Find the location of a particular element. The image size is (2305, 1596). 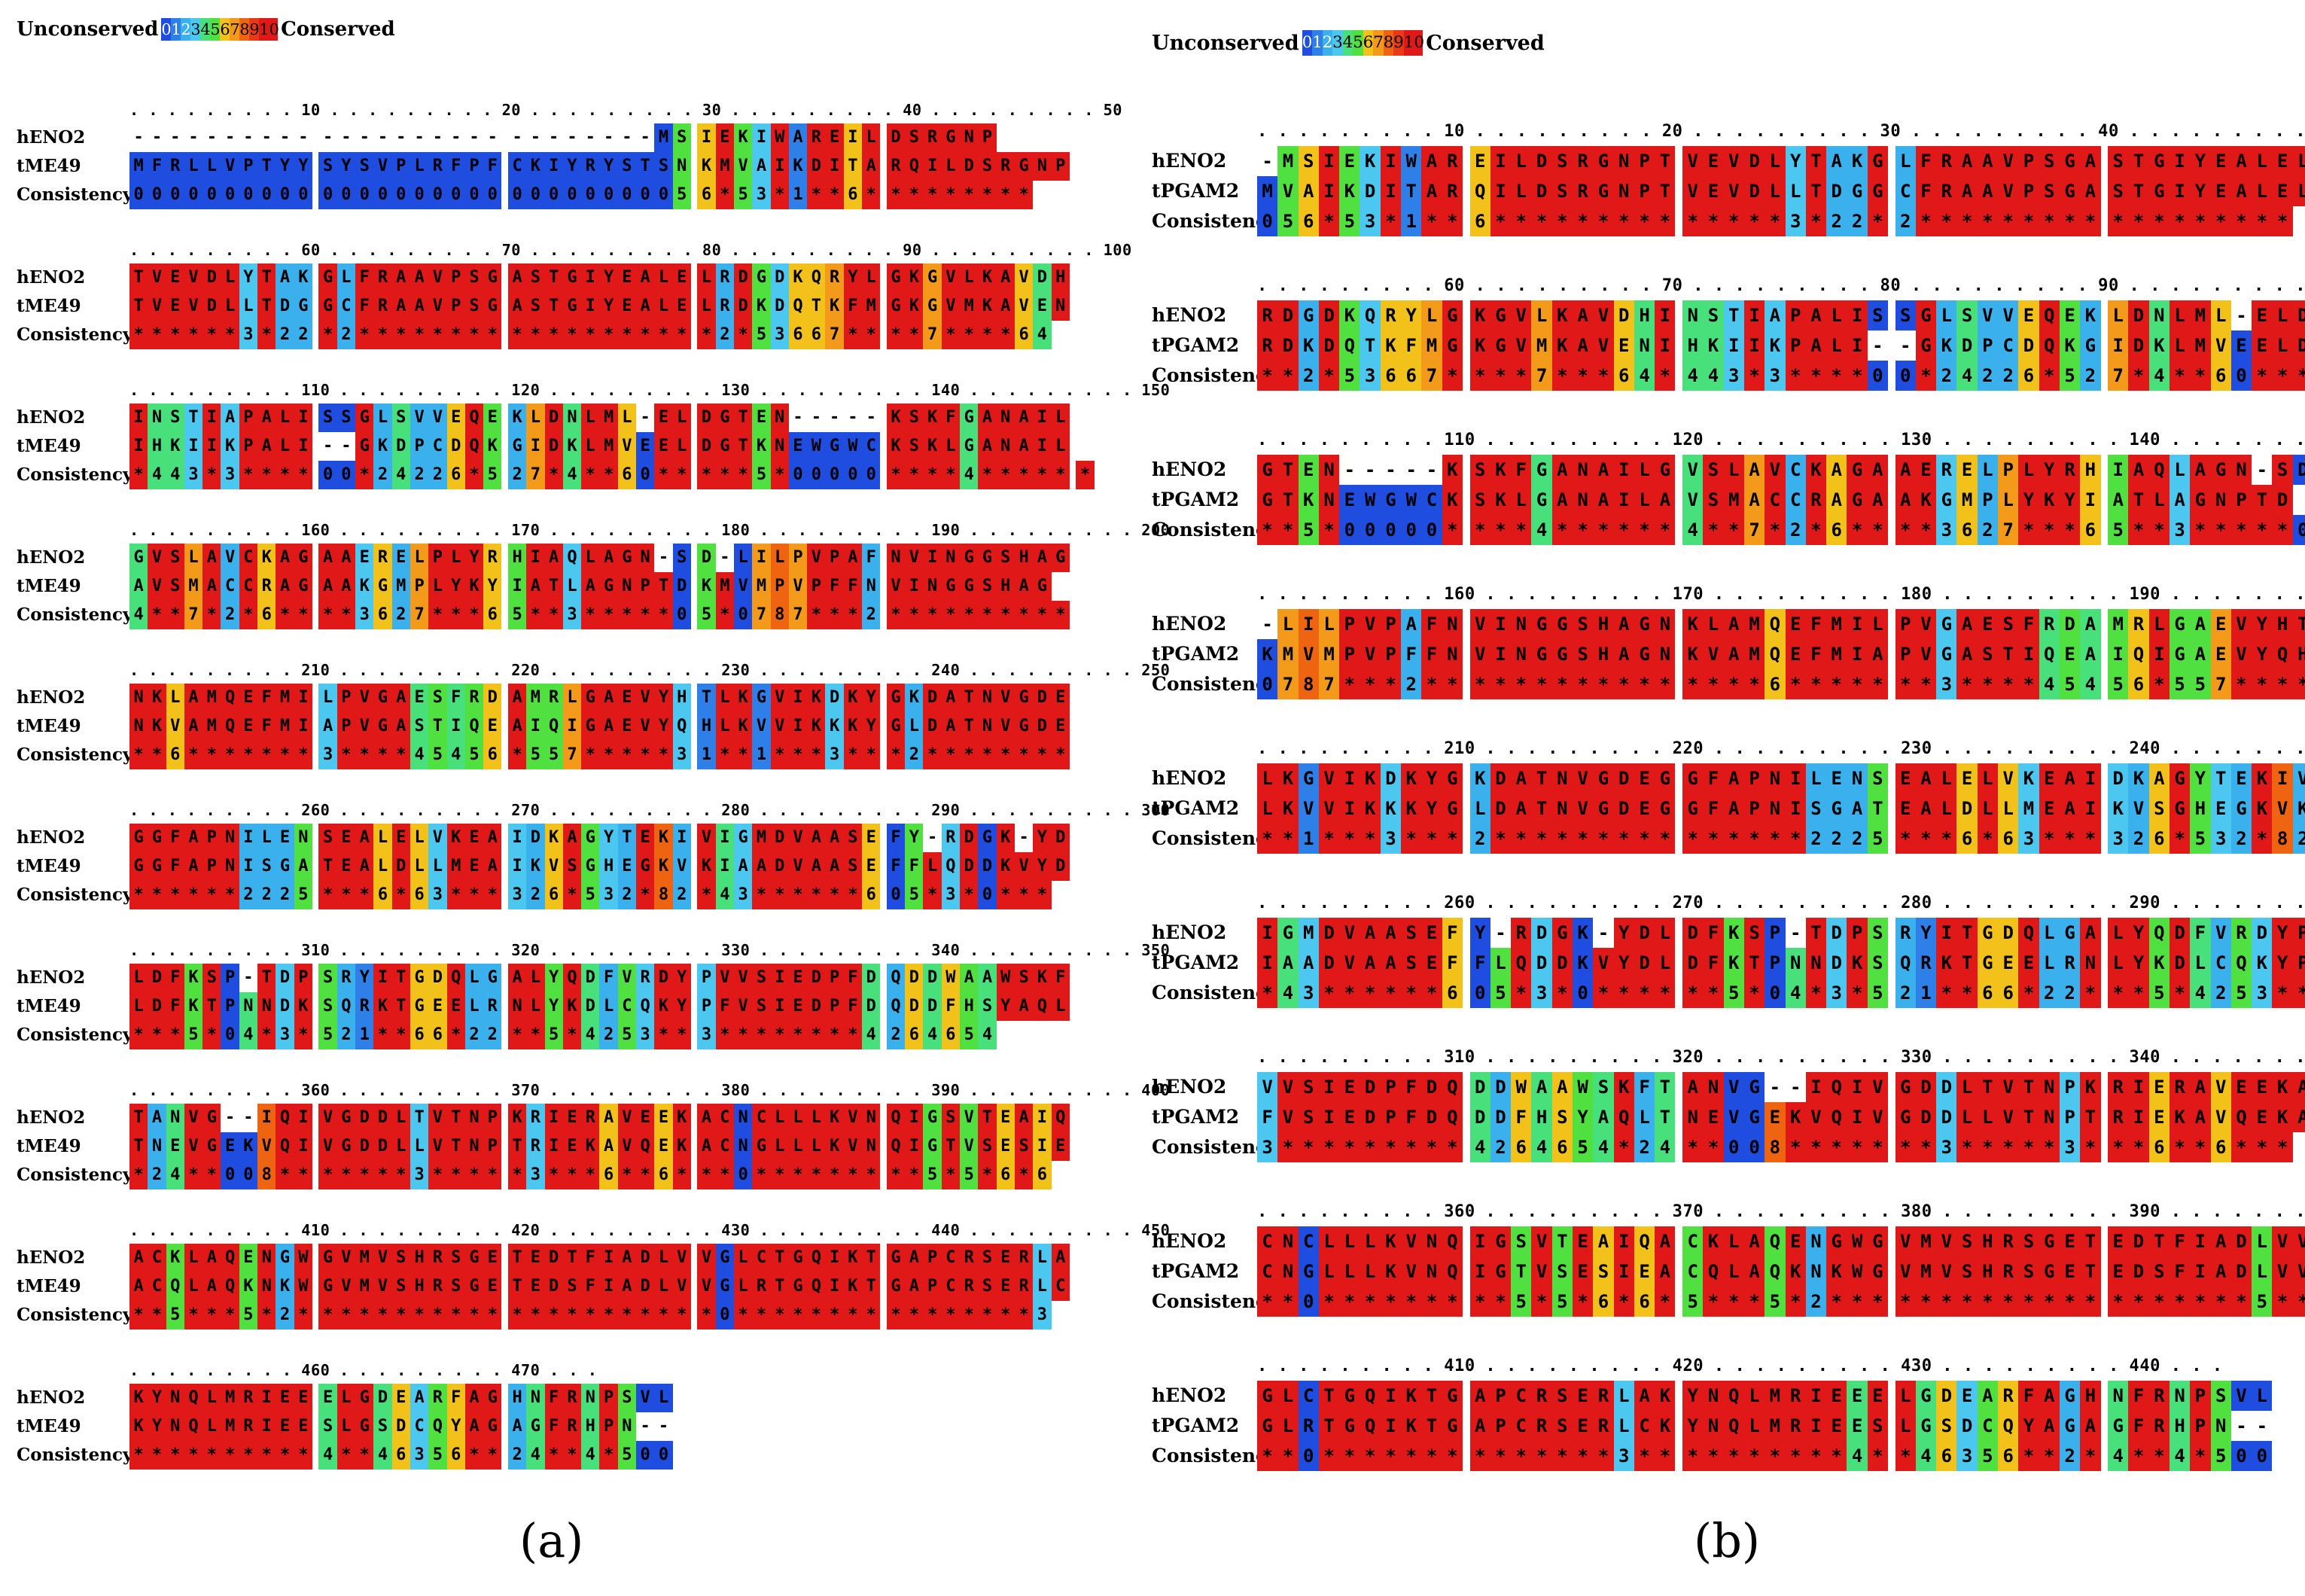

consistency-score: 6 is located at coordinates (1308, 221).